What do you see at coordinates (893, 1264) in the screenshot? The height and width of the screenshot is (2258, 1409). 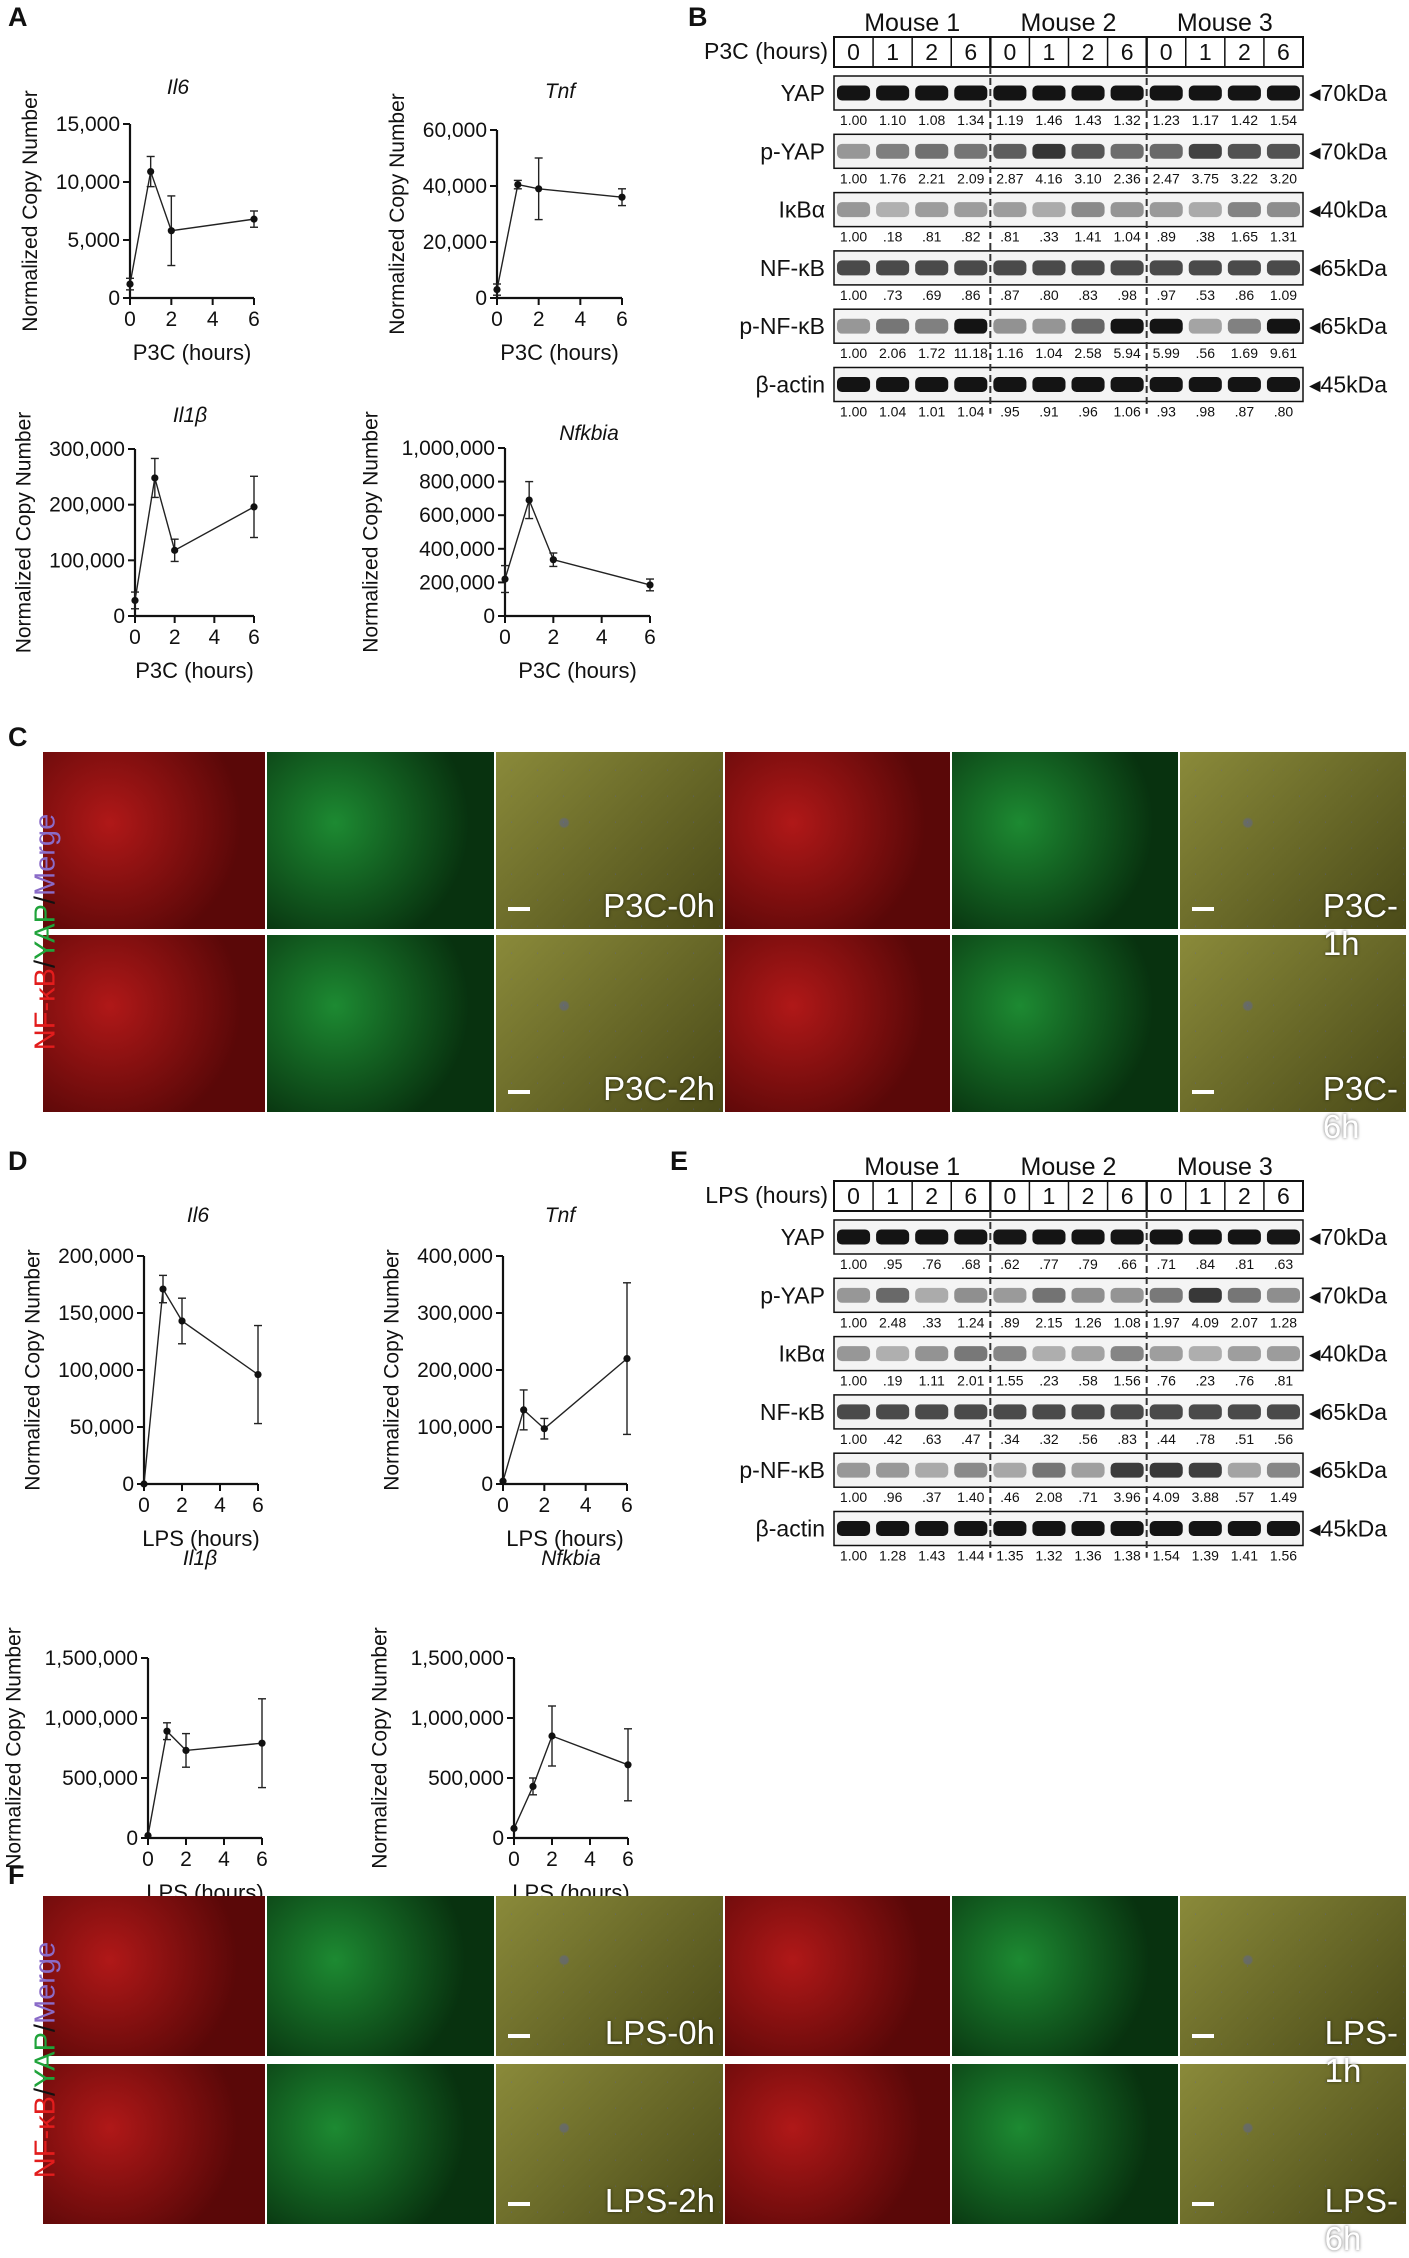 I see `band-quant: .95` at bounding box center [893, 1264].